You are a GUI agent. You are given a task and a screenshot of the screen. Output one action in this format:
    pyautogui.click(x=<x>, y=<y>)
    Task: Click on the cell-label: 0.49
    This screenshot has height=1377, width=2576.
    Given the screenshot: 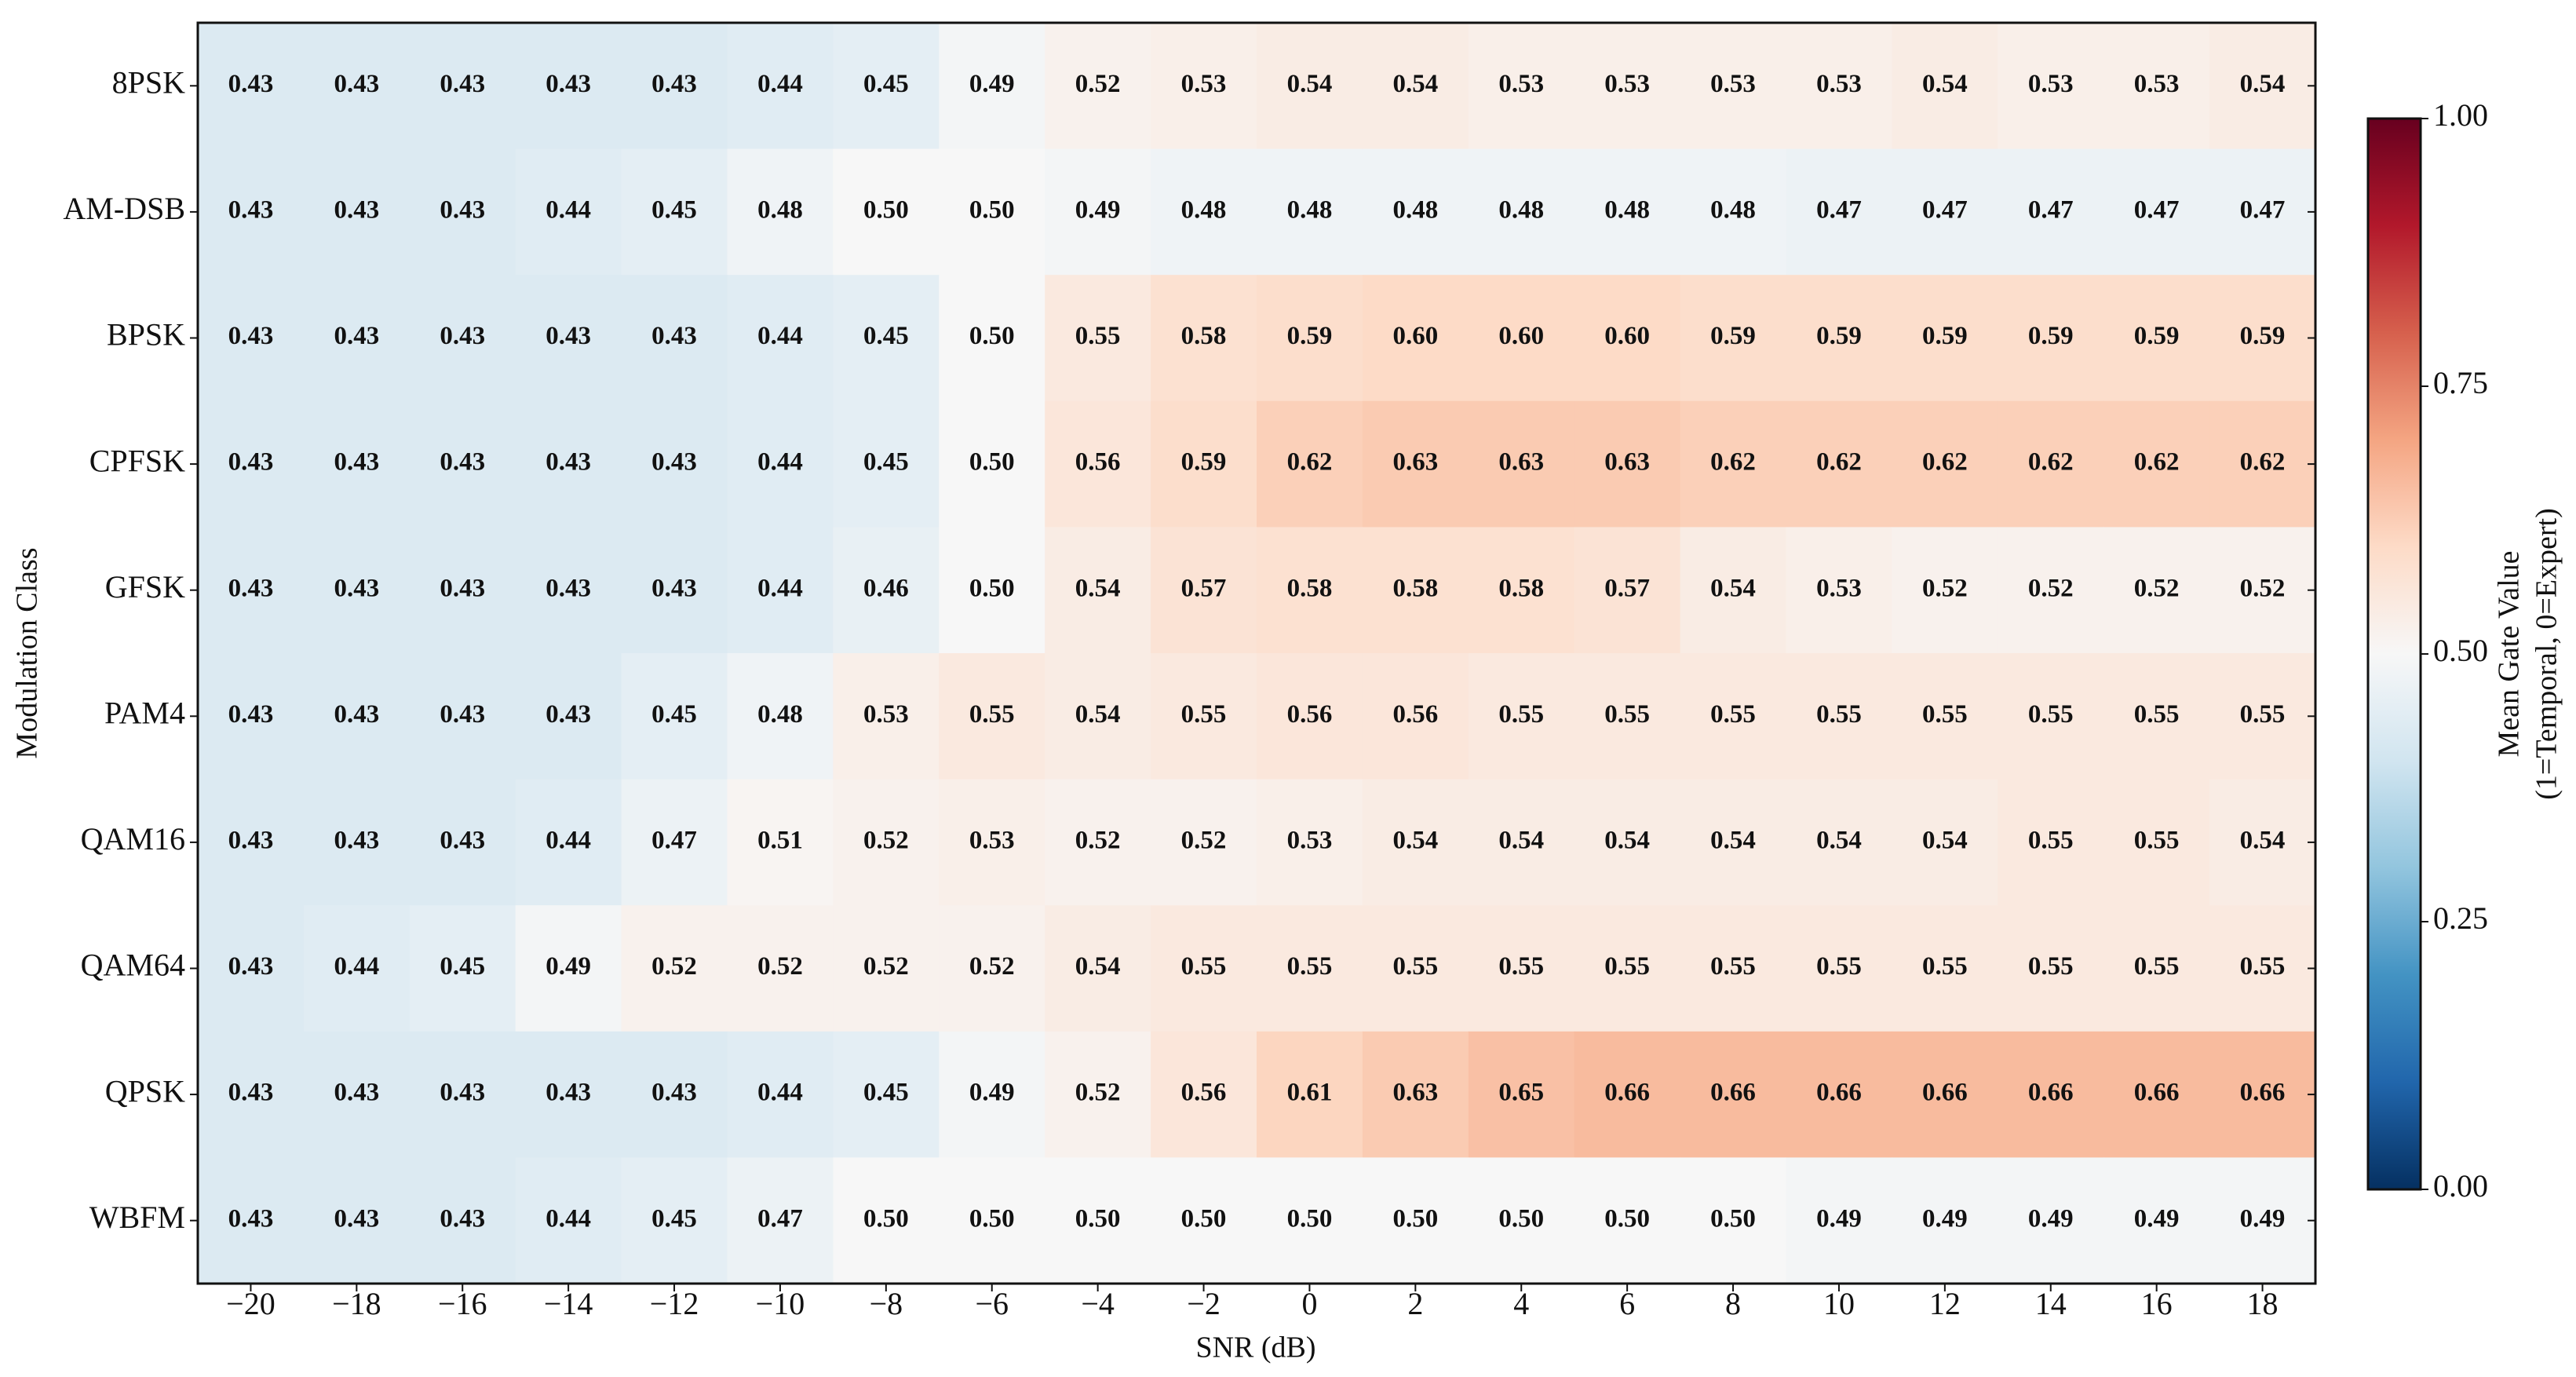 What is the action you would take?
    pyautogui.click(x=992, y=1093)
    